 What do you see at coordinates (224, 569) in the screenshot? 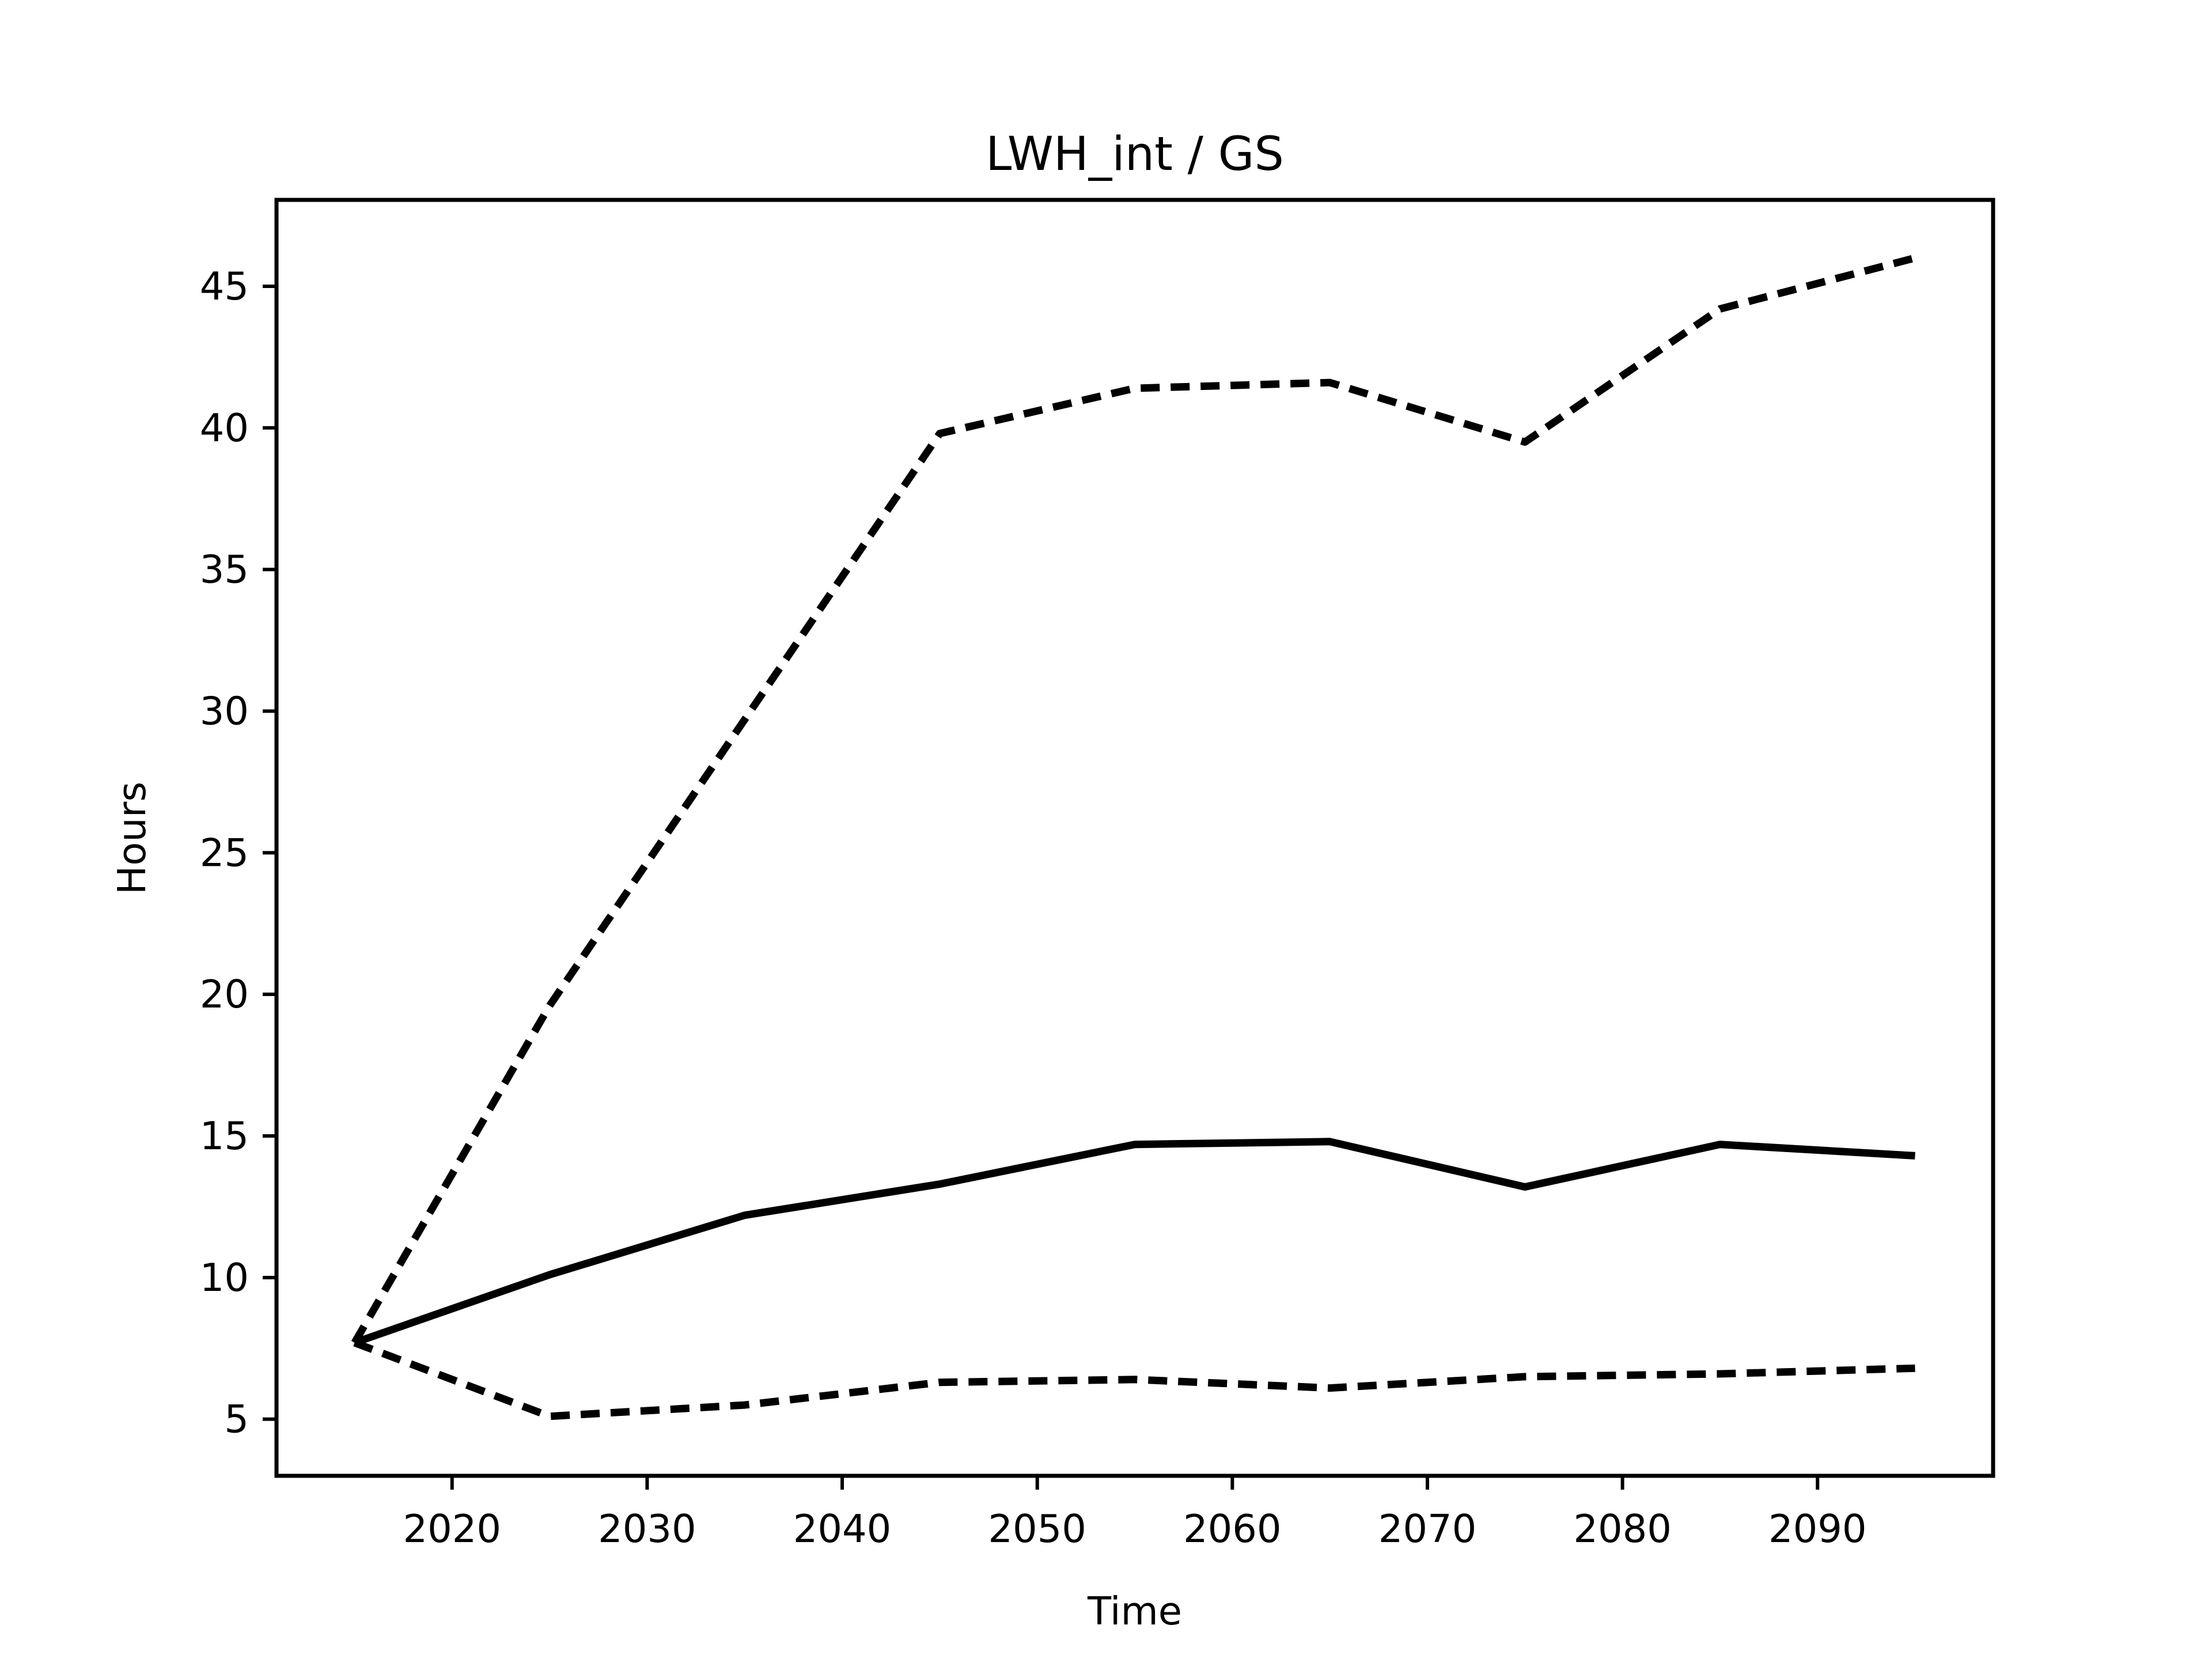
I see `y-tick-label: 35` at bounding box center [224, 569].